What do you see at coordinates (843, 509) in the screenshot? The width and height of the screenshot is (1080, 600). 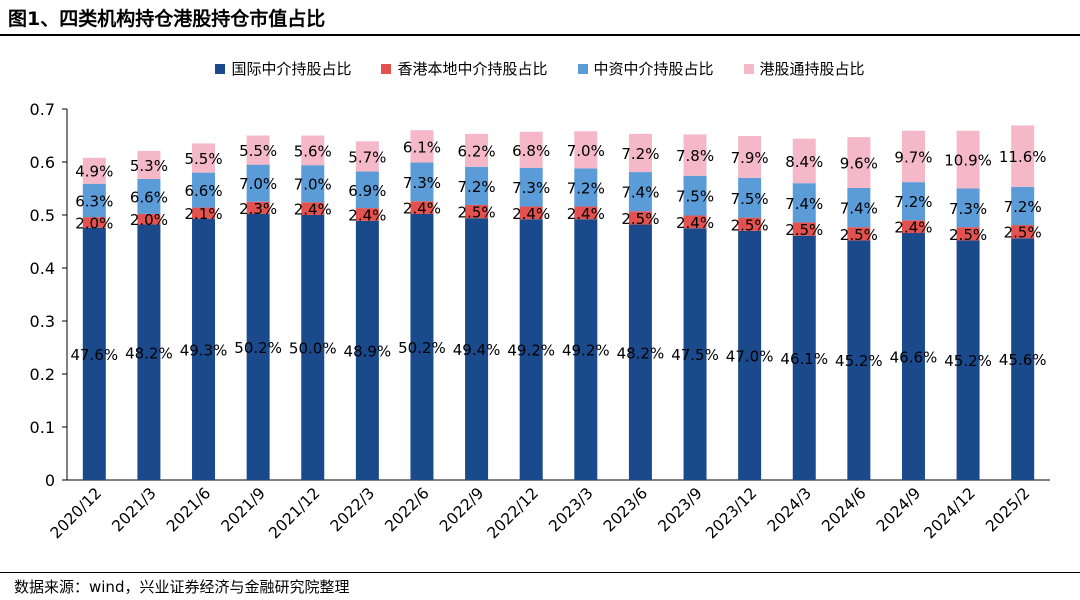 I see `x-tick-label: 2024/6` at bounding box center [843, 509].